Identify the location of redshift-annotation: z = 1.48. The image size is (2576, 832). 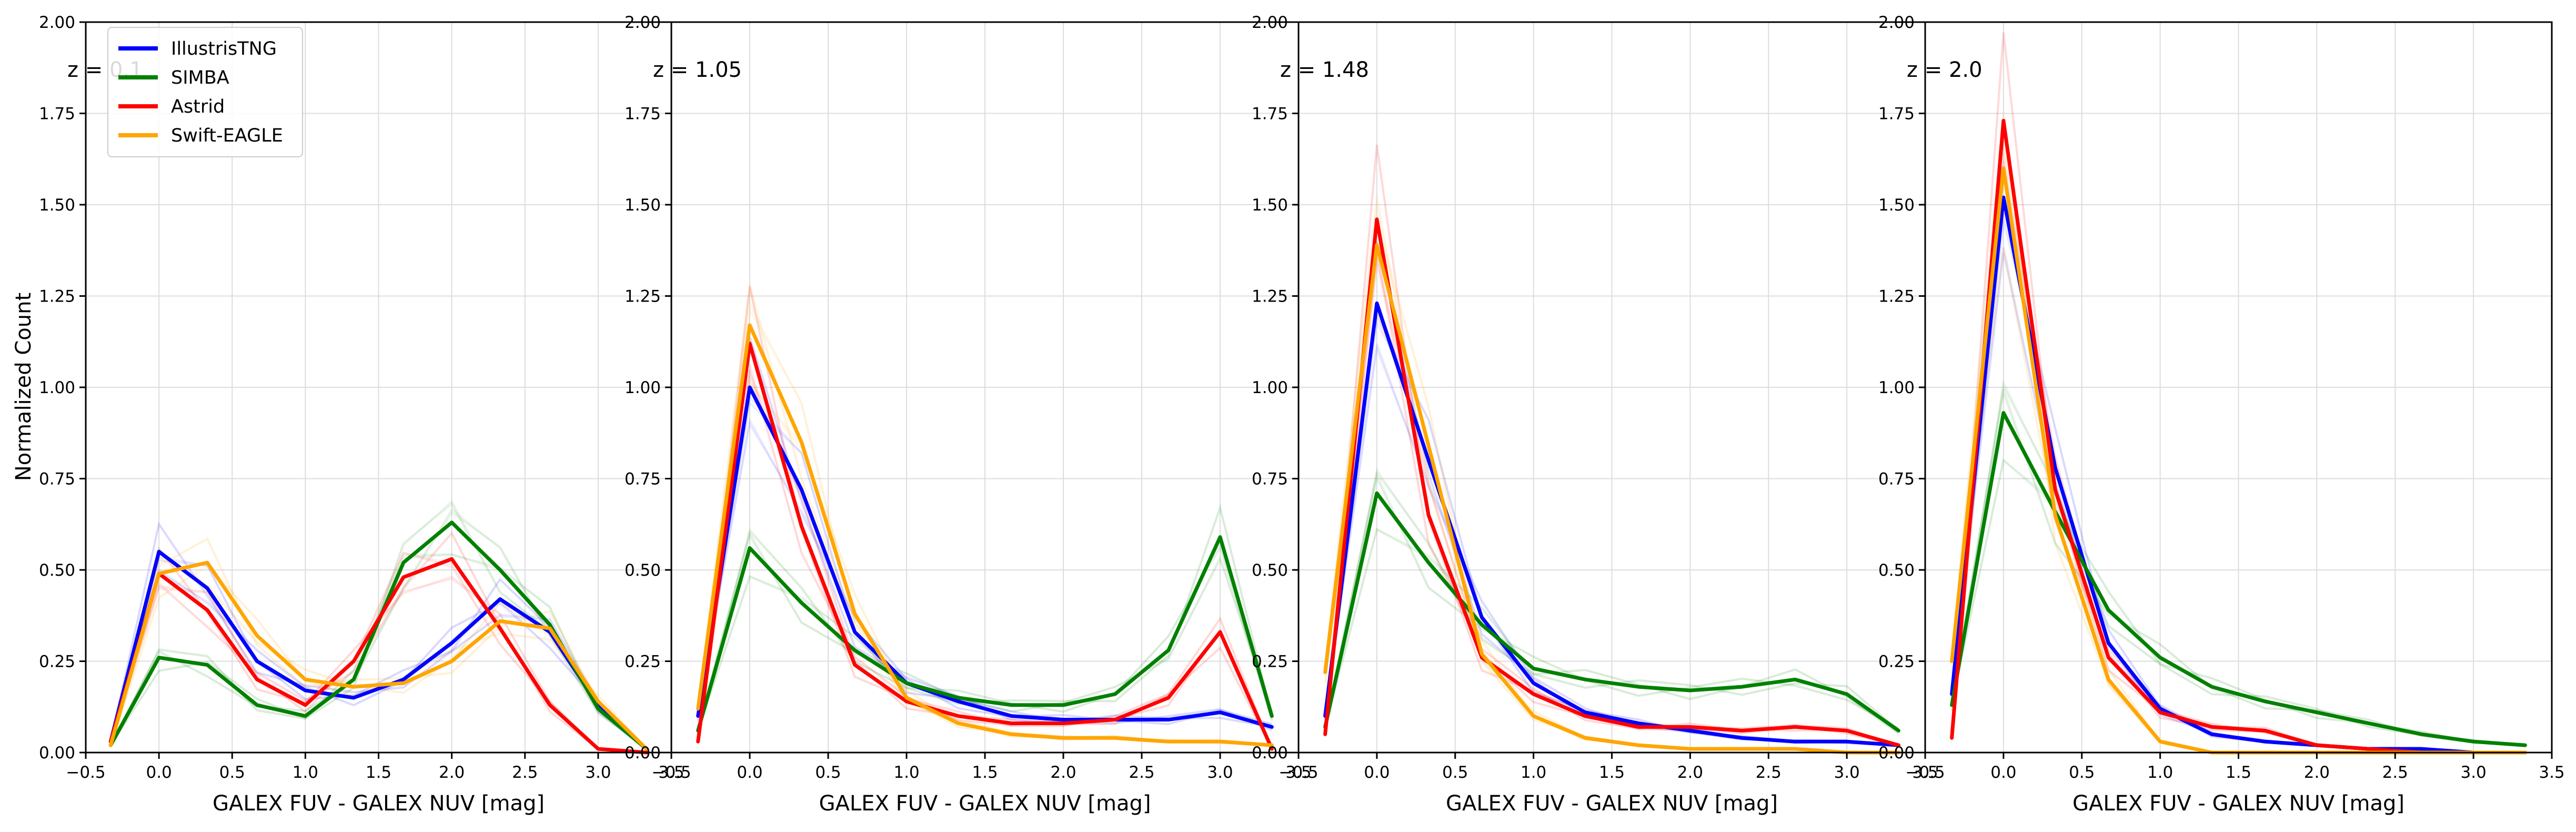
(1325, 70).